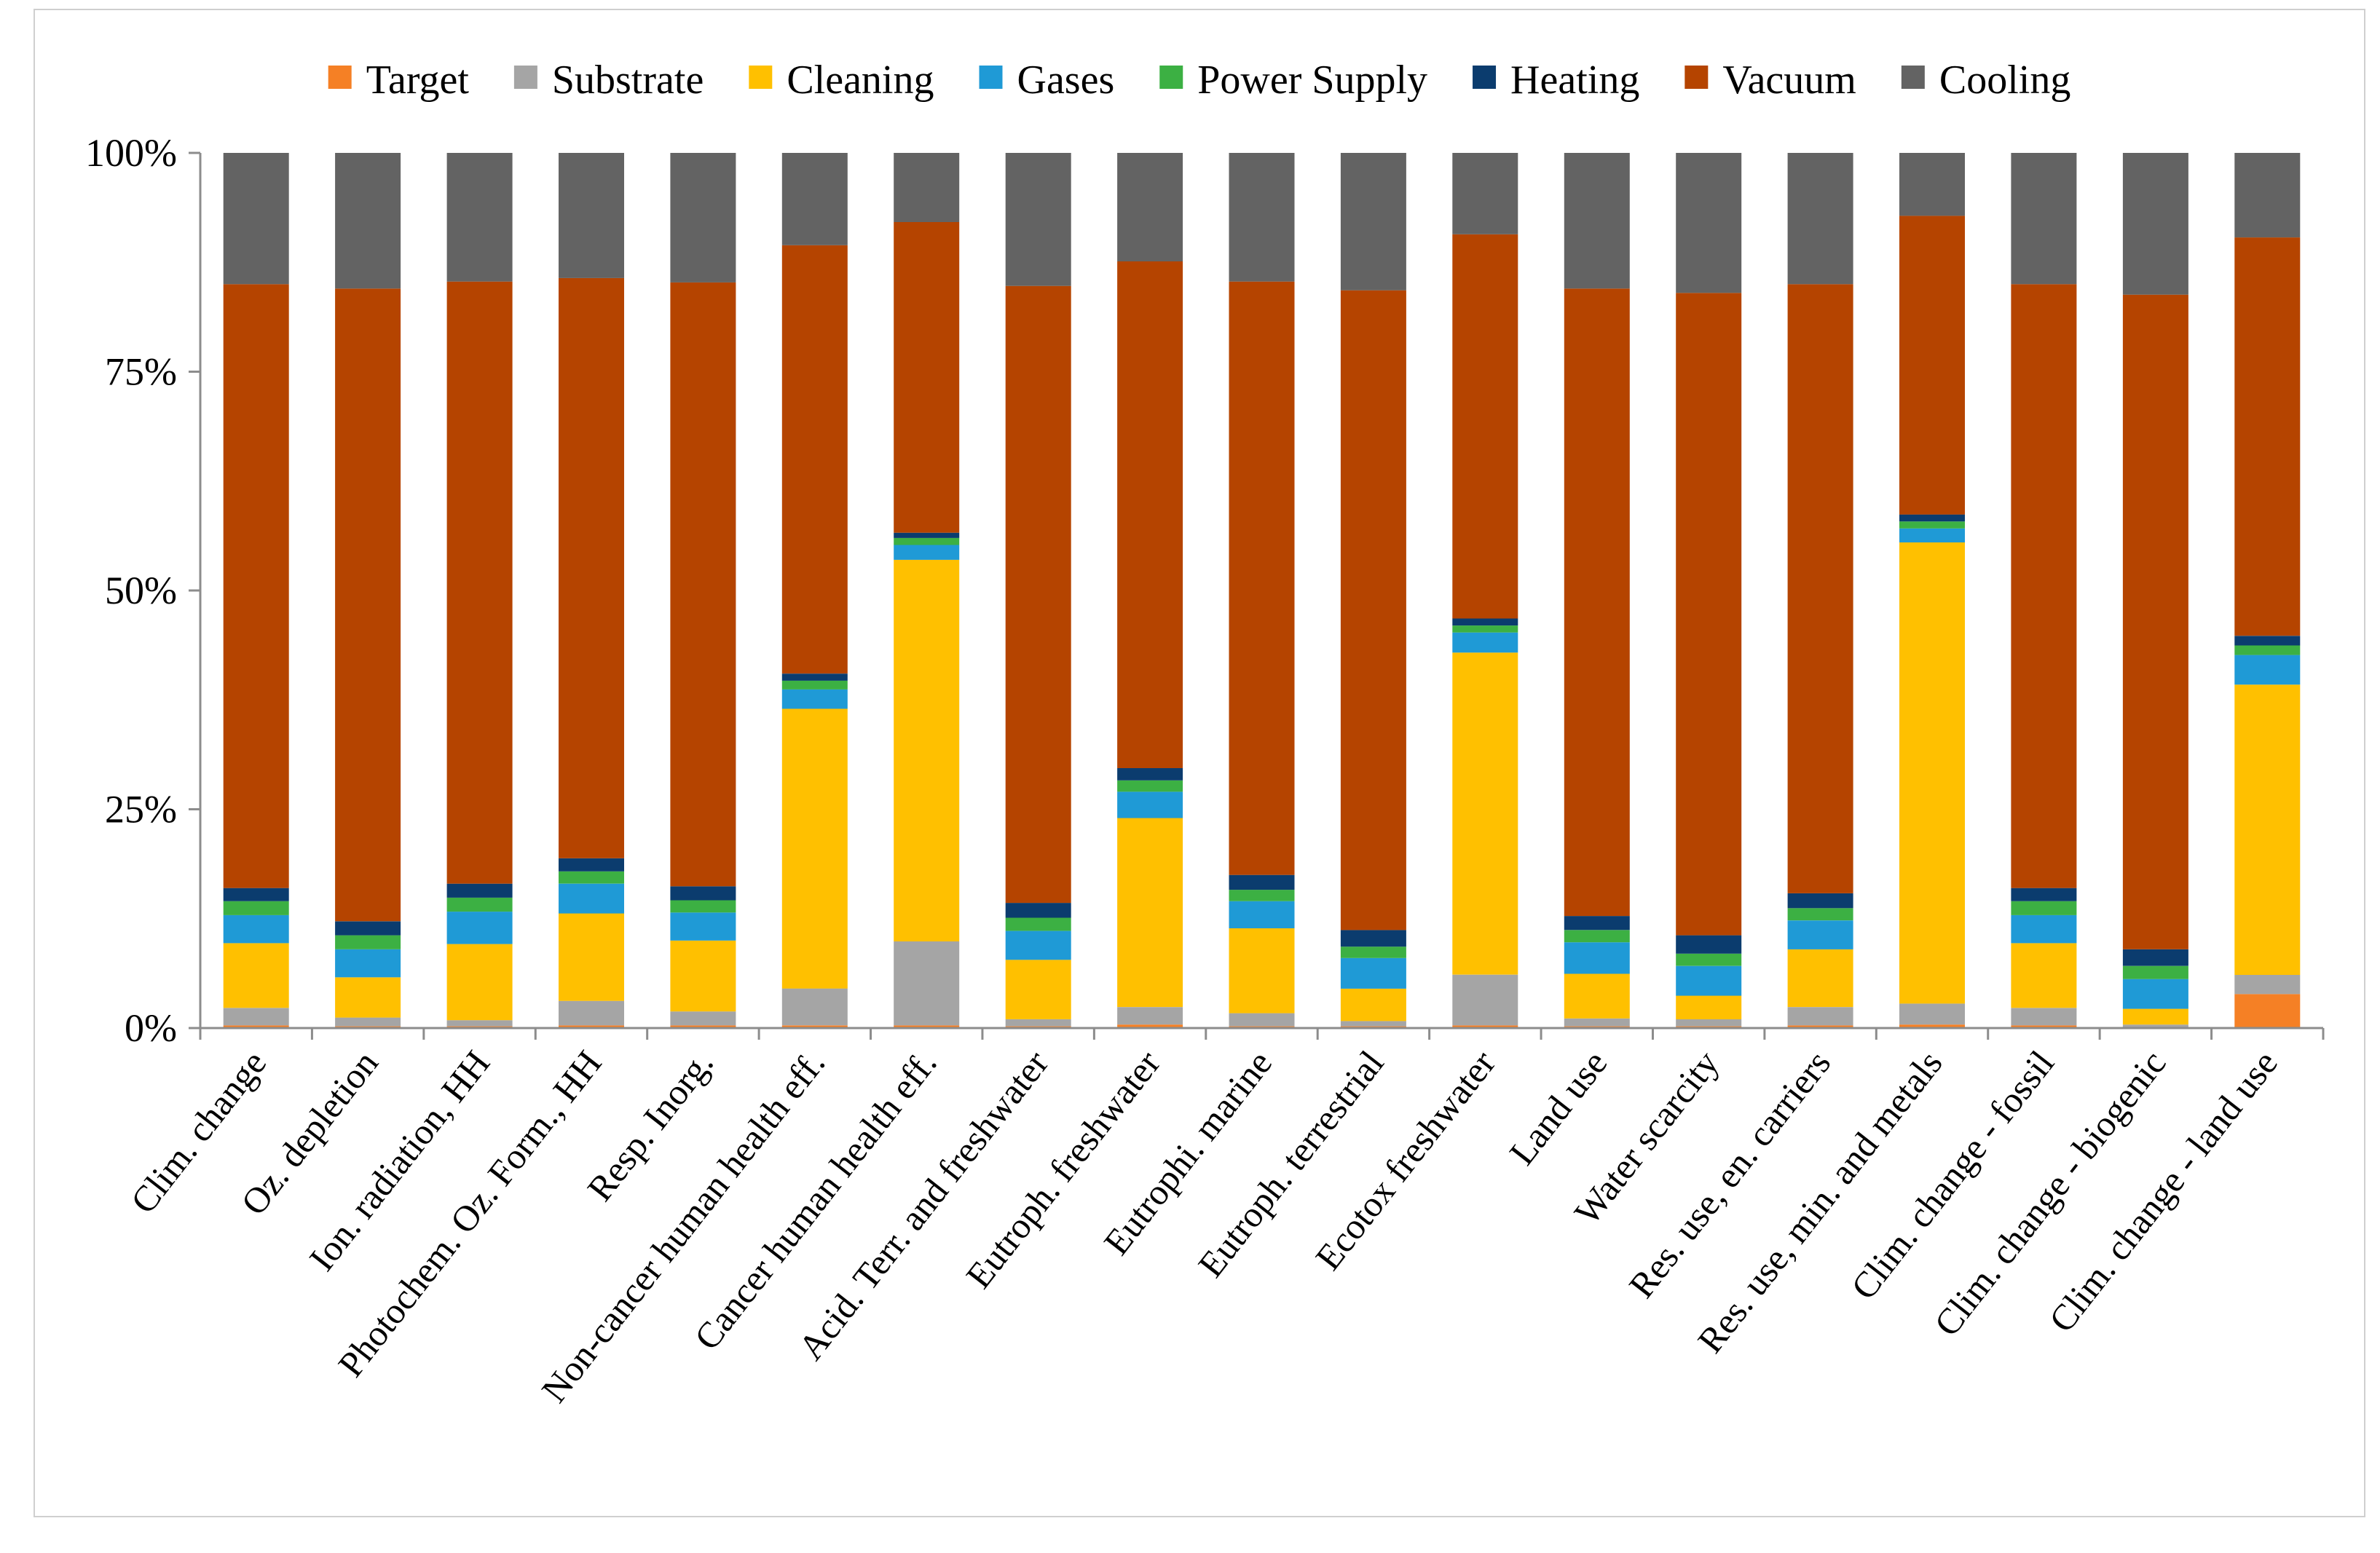 This screenshot has height=1553, width=2380. I want to click on legend-label: Target, so click(418, 80).